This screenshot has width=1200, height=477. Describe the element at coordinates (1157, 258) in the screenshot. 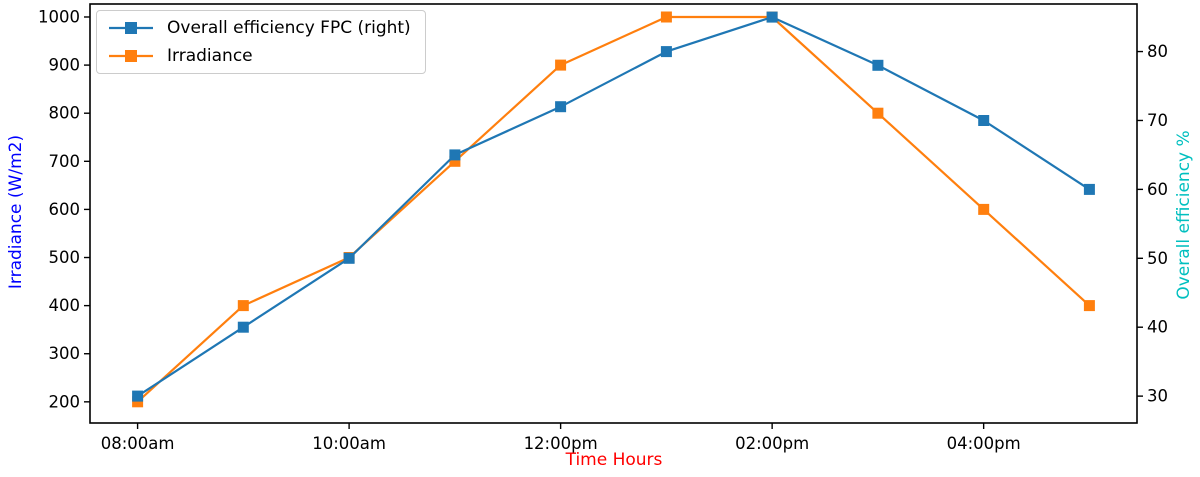

I see `right-axis-tick-label: 50` at that location.